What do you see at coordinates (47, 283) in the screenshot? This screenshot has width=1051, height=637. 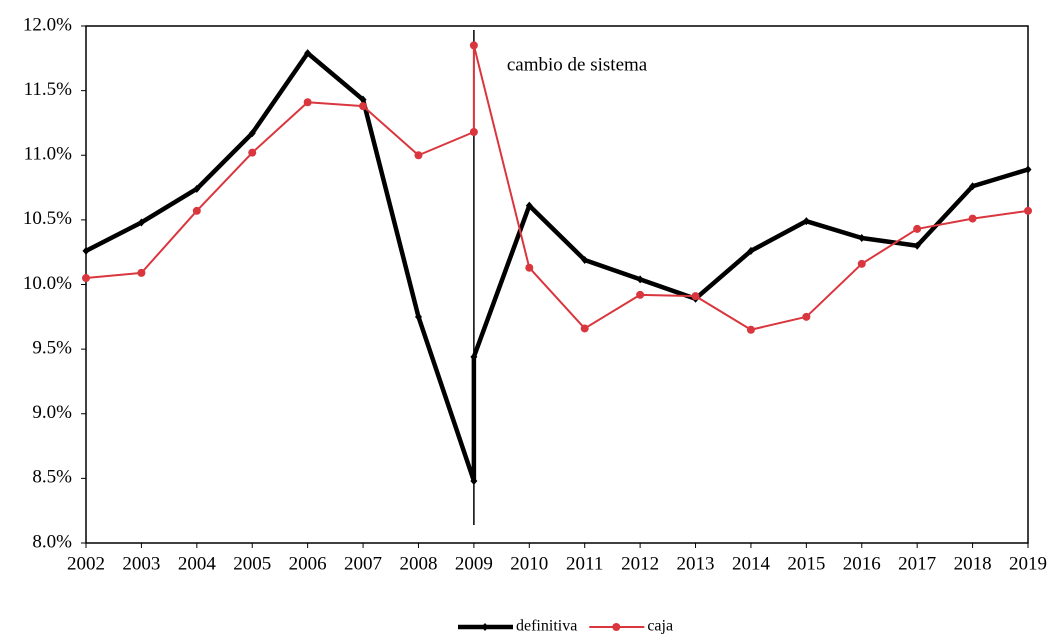 I see `y-tick-label: 10.0%` at bounding box center [47, 283].